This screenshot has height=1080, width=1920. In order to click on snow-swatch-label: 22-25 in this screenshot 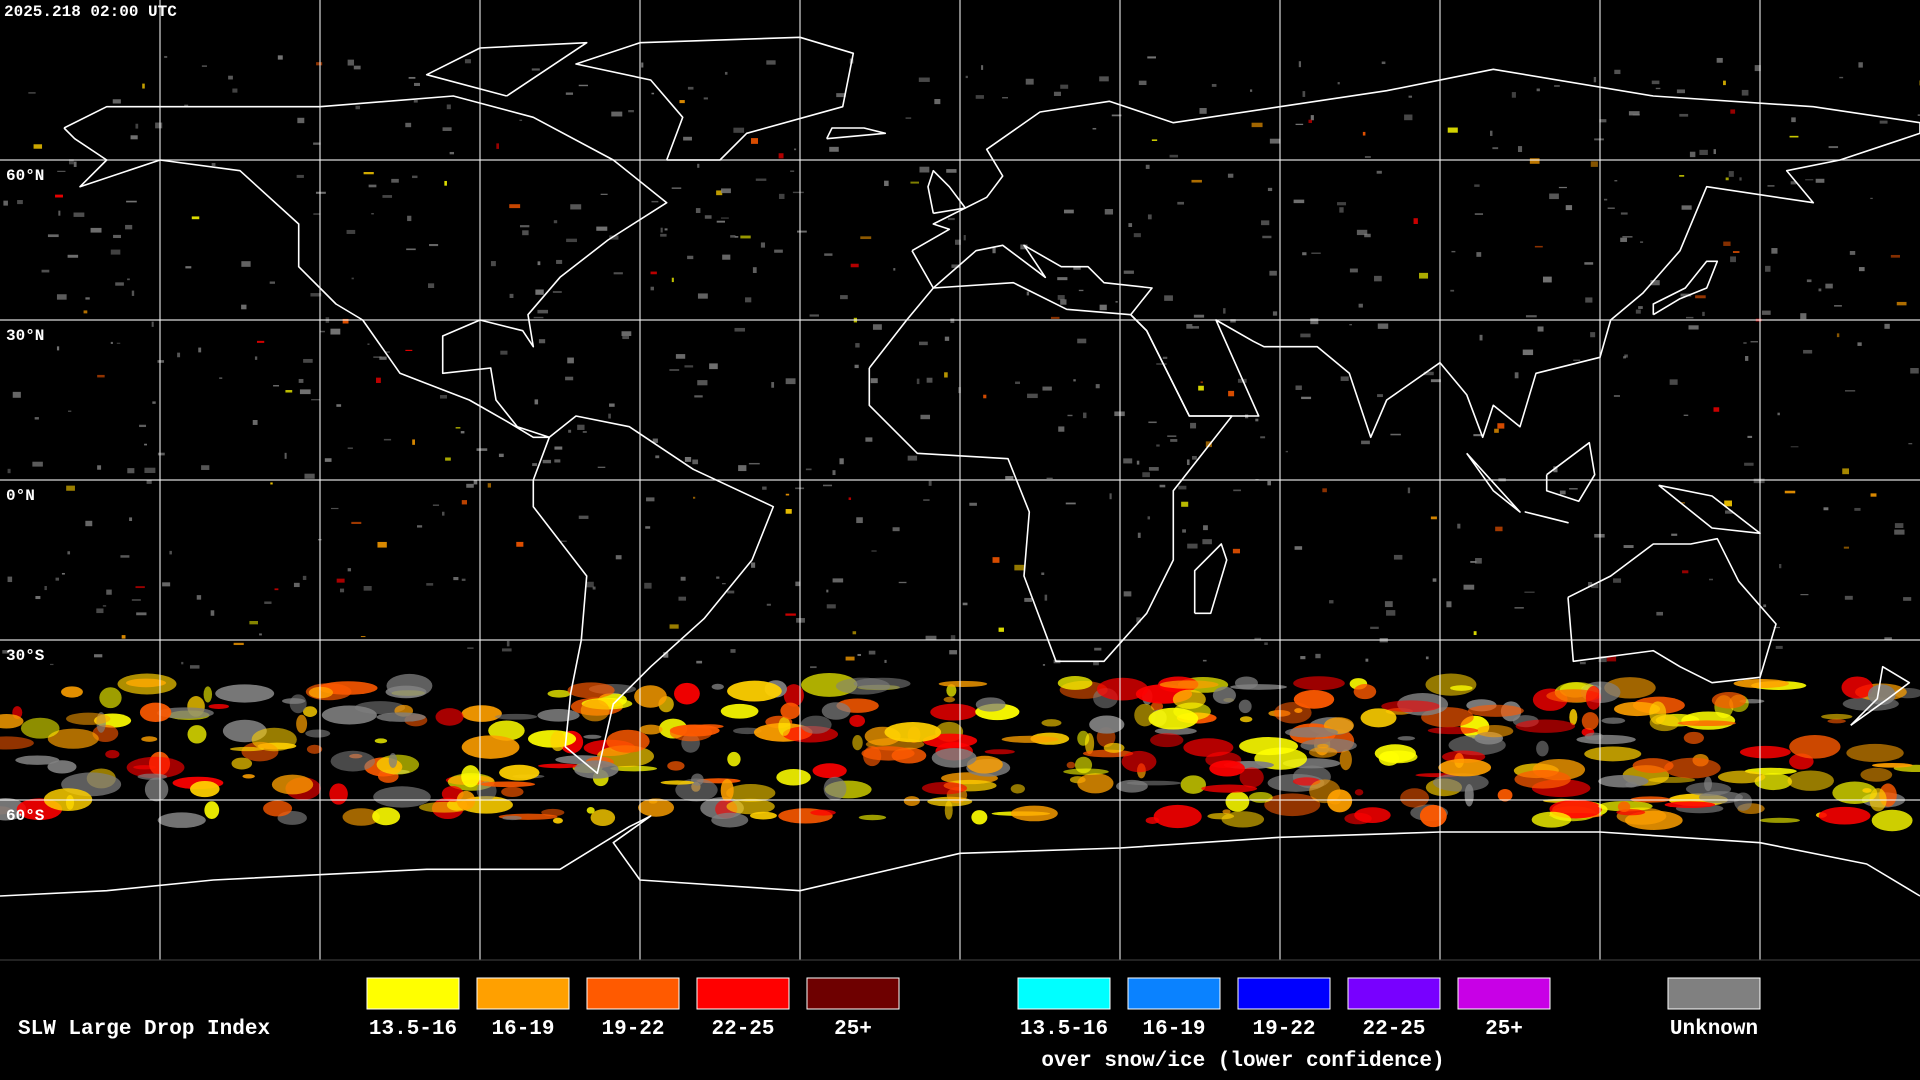, I will do `click(1393, 1029)`.